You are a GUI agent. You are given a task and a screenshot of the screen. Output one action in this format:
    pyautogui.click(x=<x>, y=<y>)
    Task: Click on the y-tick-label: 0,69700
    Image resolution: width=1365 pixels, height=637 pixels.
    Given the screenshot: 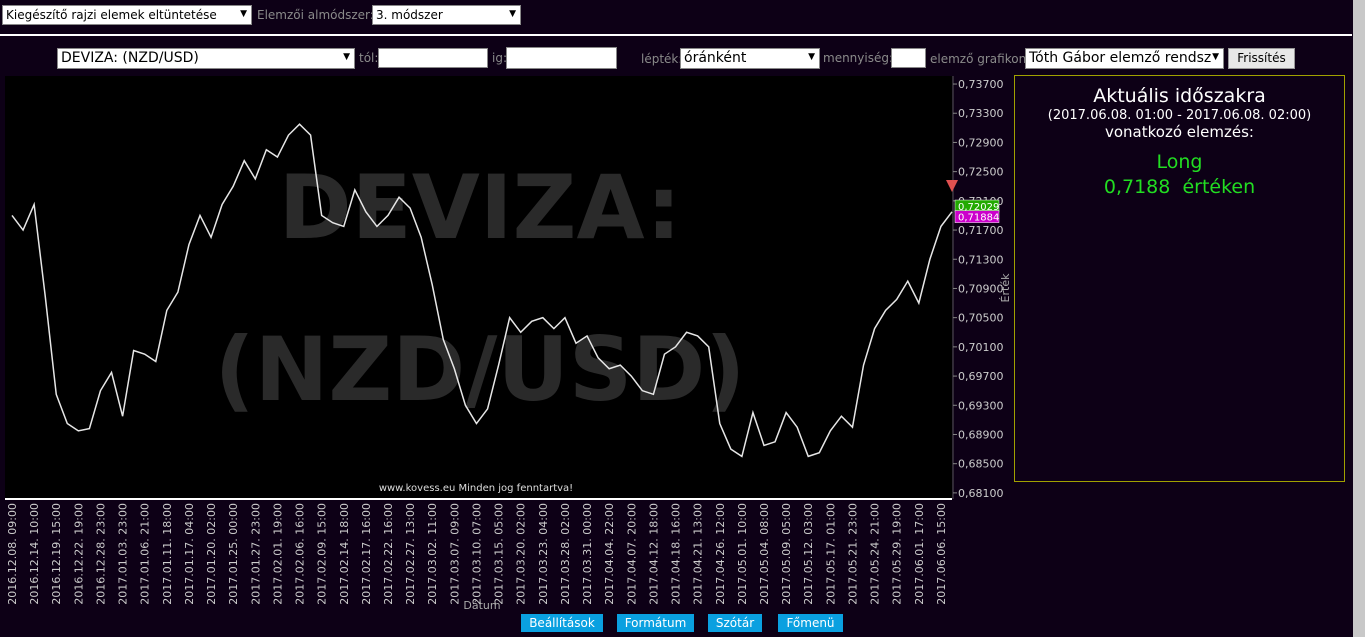 What is the action you would take?
    pyautogui.click(x=981, y=376)
    